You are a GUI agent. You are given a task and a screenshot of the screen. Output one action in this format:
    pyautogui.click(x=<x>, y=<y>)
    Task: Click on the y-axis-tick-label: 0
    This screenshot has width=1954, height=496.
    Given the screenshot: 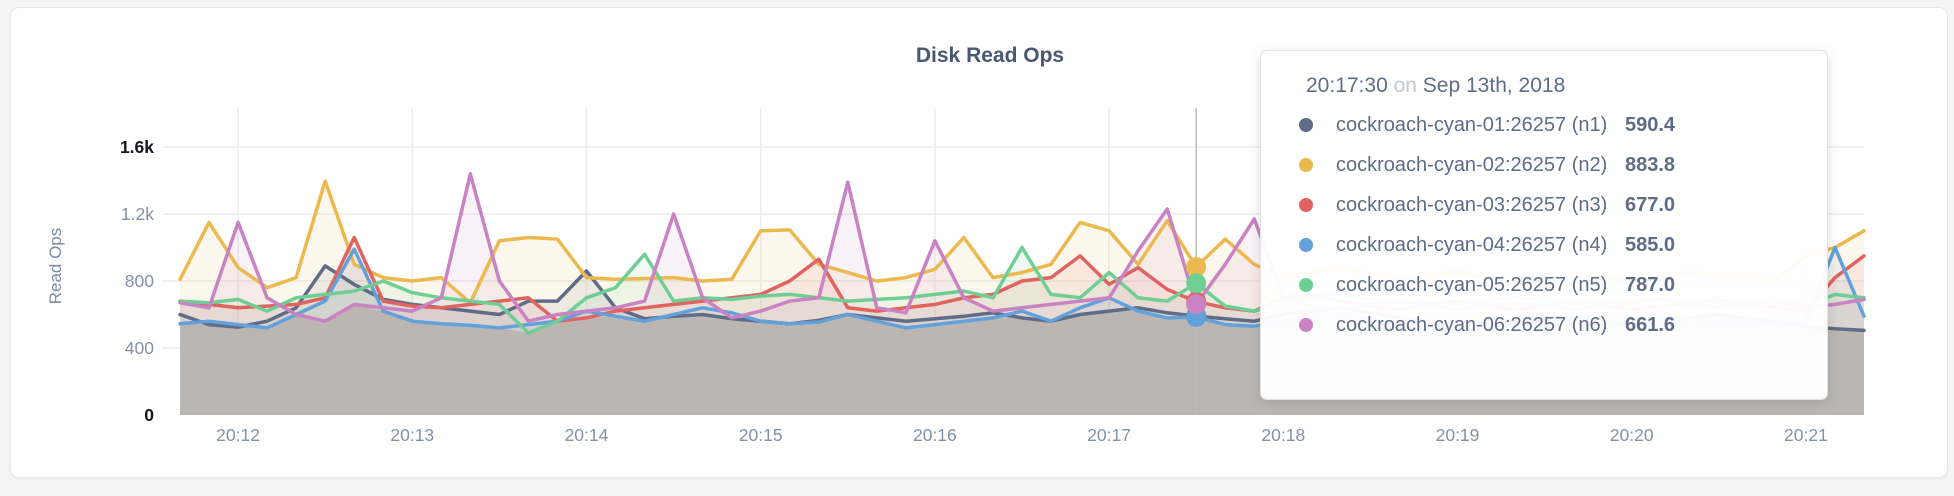 What is the action you would take?
    pyautogui.click(x=149, y=415)
    